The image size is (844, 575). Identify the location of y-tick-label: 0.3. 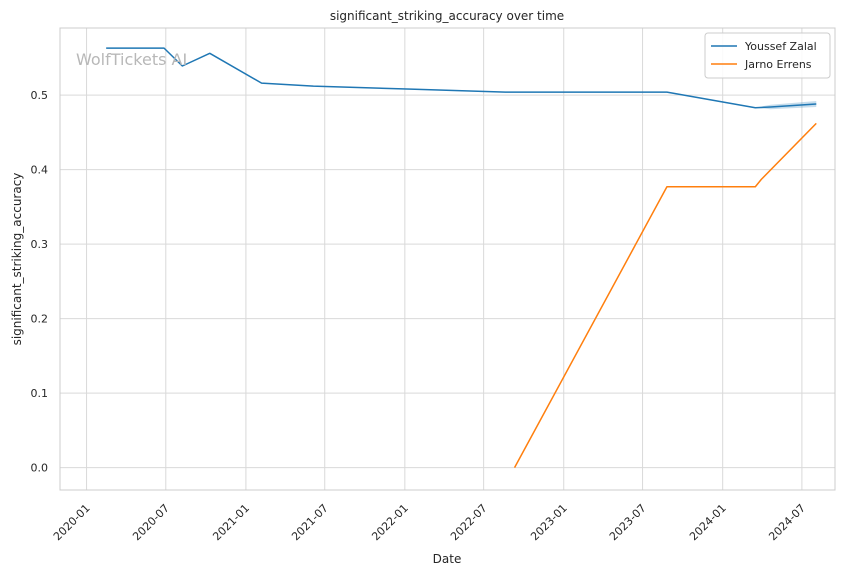
(40, 244).